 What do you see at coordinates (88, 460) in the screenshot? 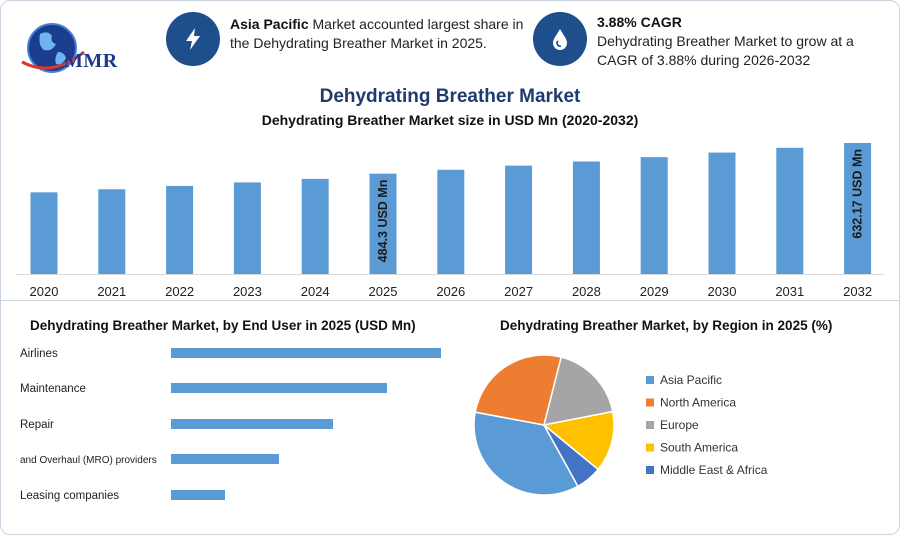
I see `category-label: and Overhaul (MRO) providers` at bounding box center [88, 460].